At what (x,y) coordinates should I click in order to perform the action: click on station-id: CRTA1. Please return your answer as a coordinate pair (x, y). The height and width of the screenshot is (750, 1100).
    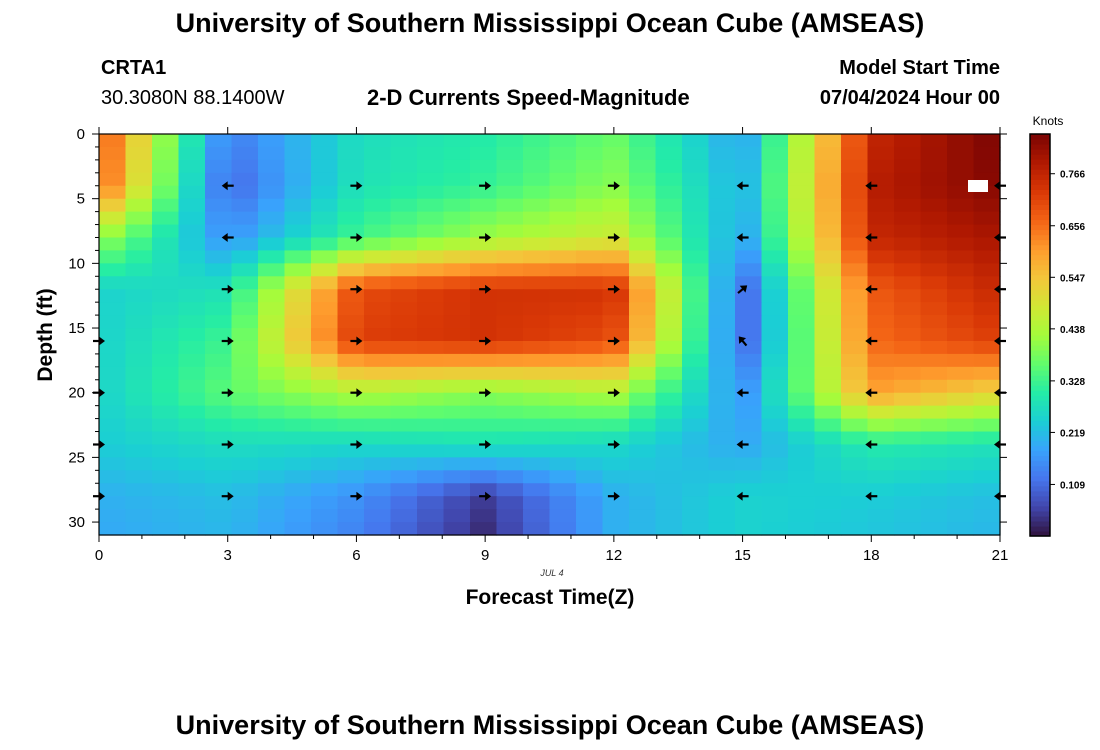
    Looking at the image, I should click on (134, 68).